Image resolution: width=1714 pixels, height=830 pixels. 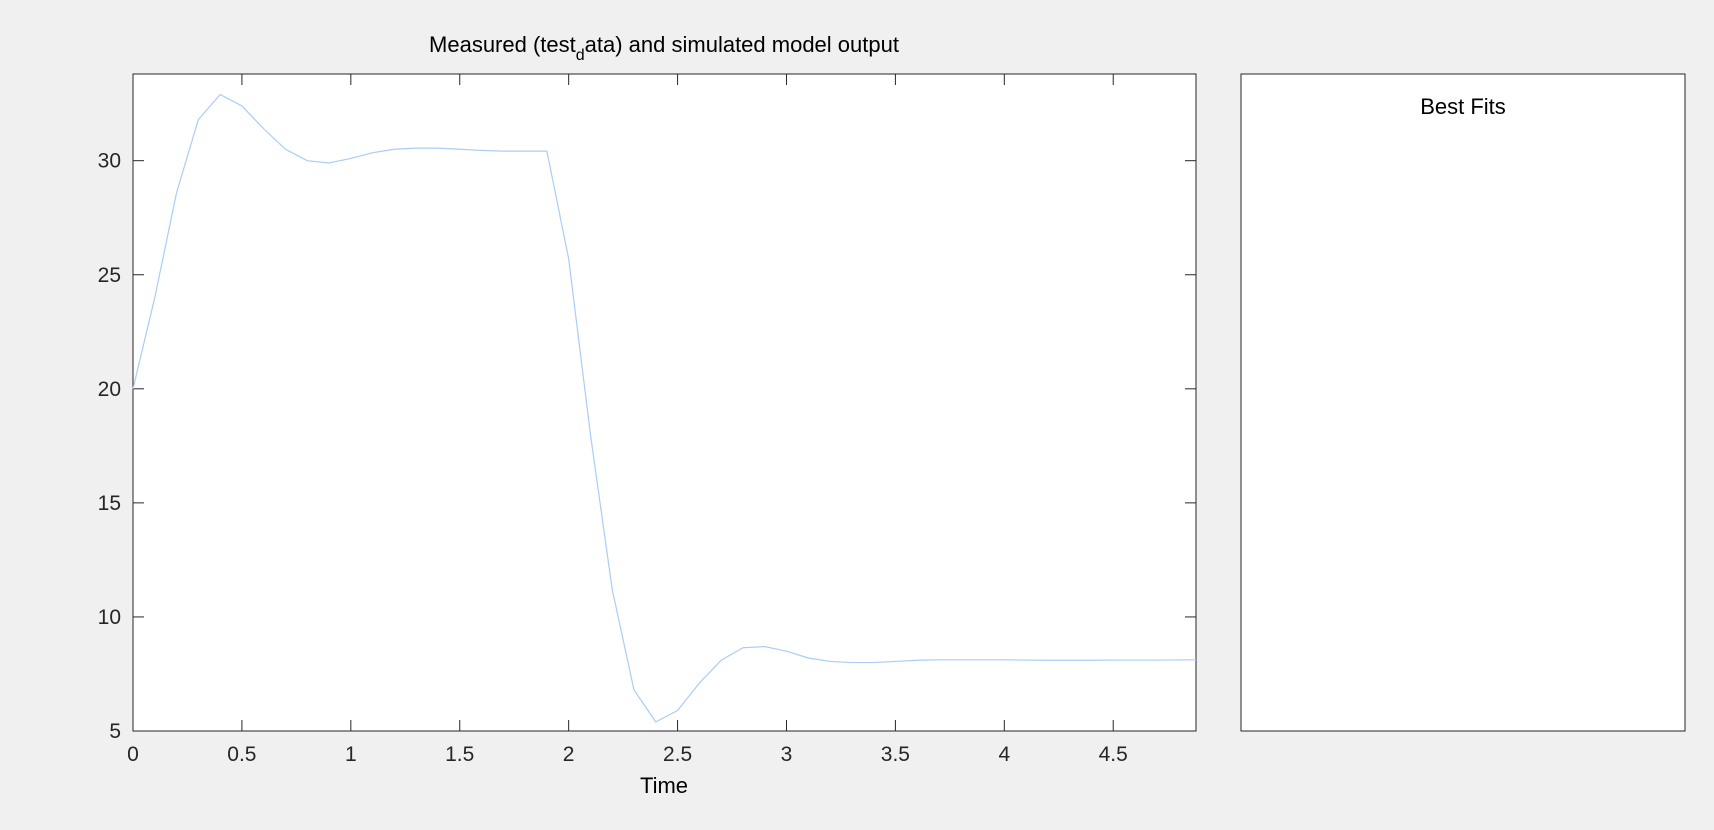 What do you see at coordinates (109, 389) in the screenshot?
I see `y-tick-label: 20` at bounding box center [109, 389].